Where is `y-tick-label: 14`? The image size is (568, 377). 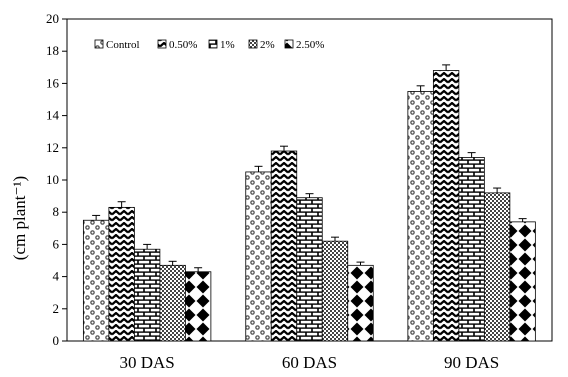
y-tick-label: 14 is located at coordinates (53, 115).